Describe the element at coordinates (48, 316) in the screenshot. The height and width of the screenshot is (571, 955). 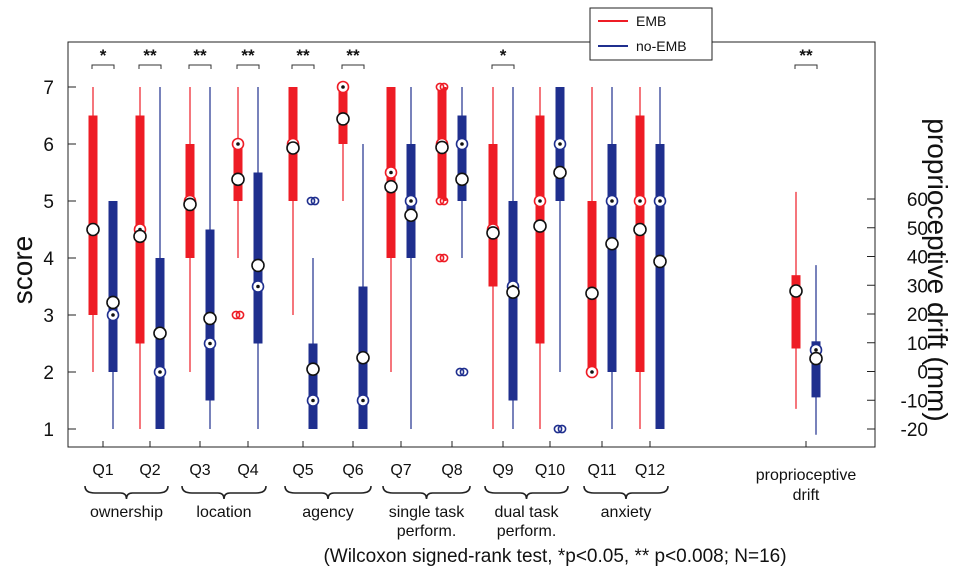
I see `left-axis-tick-label: 3` at that location.